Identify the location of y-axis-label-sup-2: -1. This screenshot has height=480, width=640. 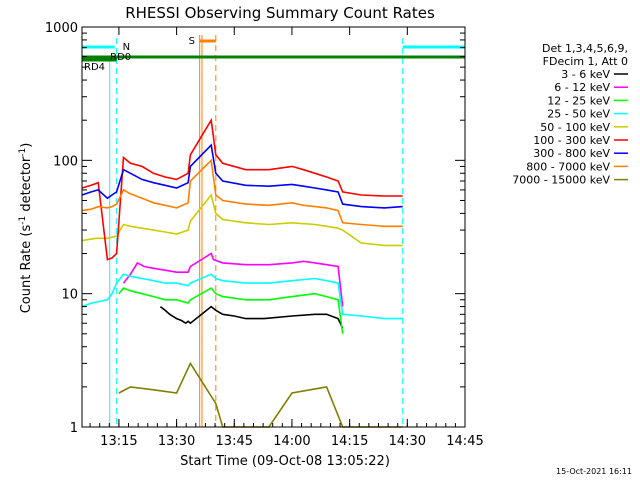
(23, 152).